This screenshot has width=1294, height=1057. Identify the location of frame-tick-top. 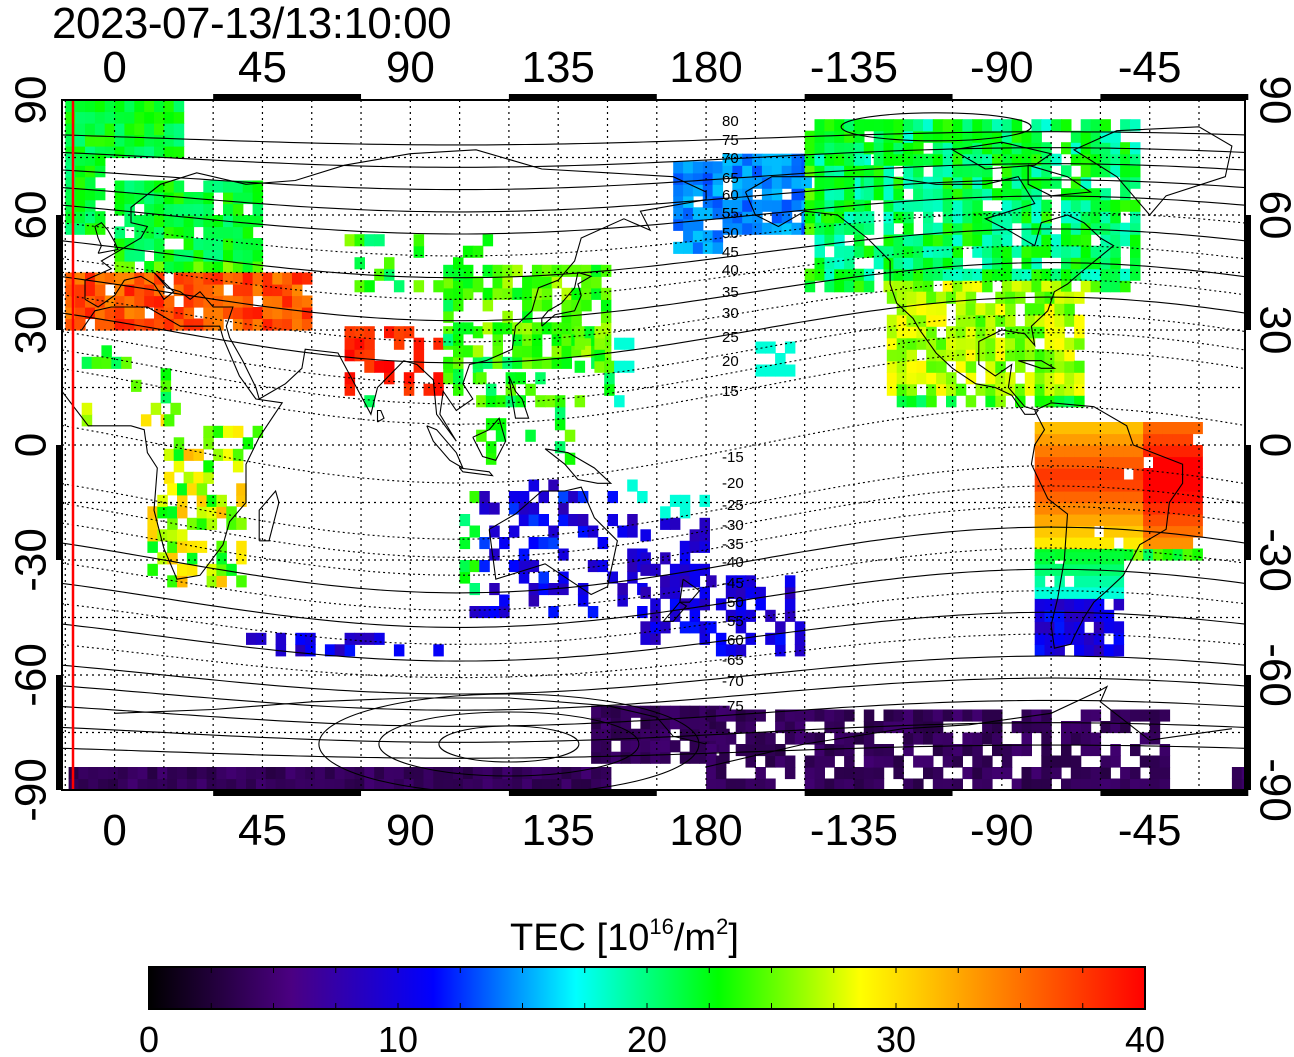
(287, 97).